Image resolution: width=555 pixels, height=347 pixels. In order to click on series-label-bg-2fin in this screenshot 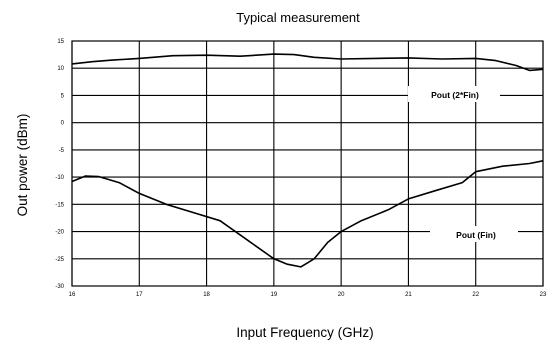, I will do `click(454, 94)`.